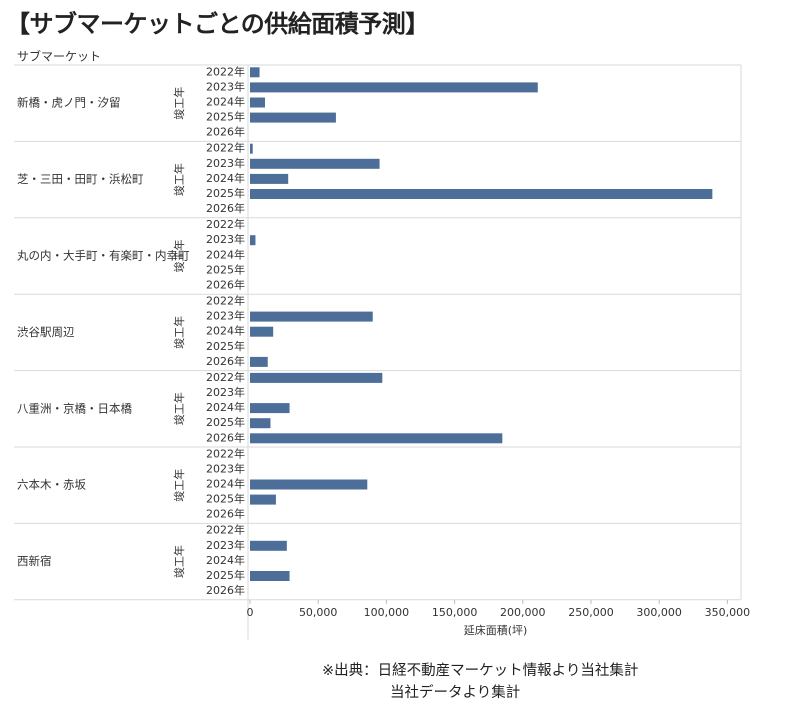 The height and width of the screenshot is (709, 806). What do you see at coordinates (523, 612) in the screenshot?
I see `x-tick-label: 200,000` at bounding box center [523, 612].